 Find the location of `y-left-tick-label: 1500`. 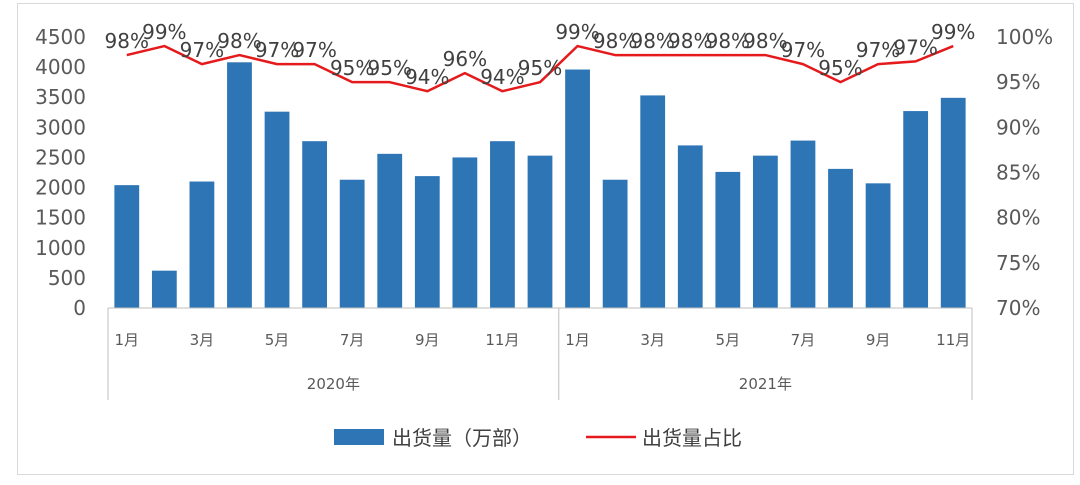

y-left-tick-label: 1500 is located at coordinates (60, 218).